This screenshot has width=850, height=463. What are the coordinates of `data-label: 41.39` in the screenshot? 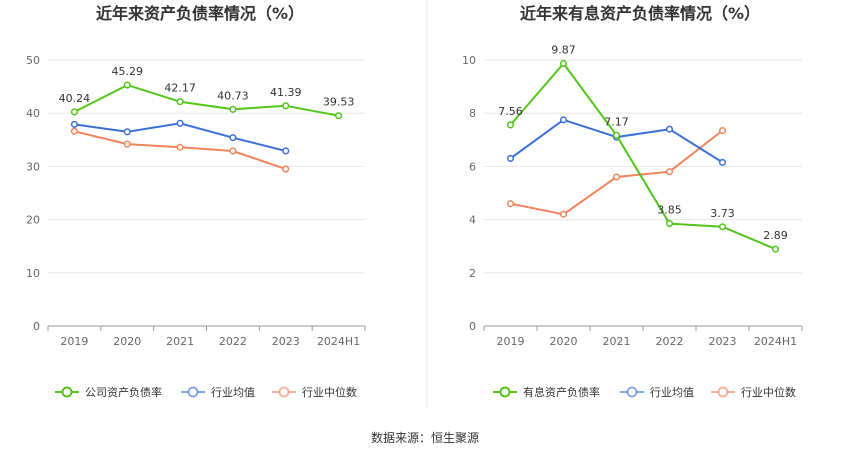 It's located at (286, 92).